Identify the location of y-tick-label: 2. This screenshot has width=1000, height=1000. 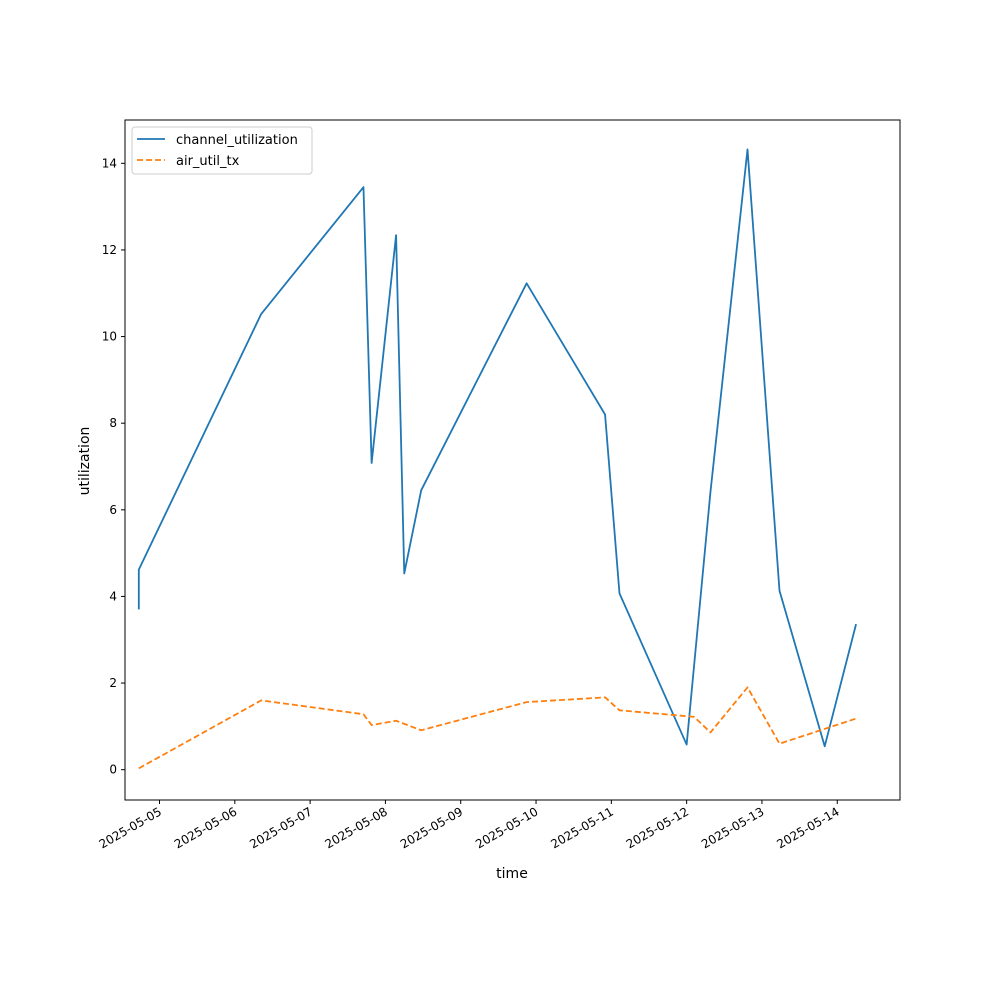
(113, 683).